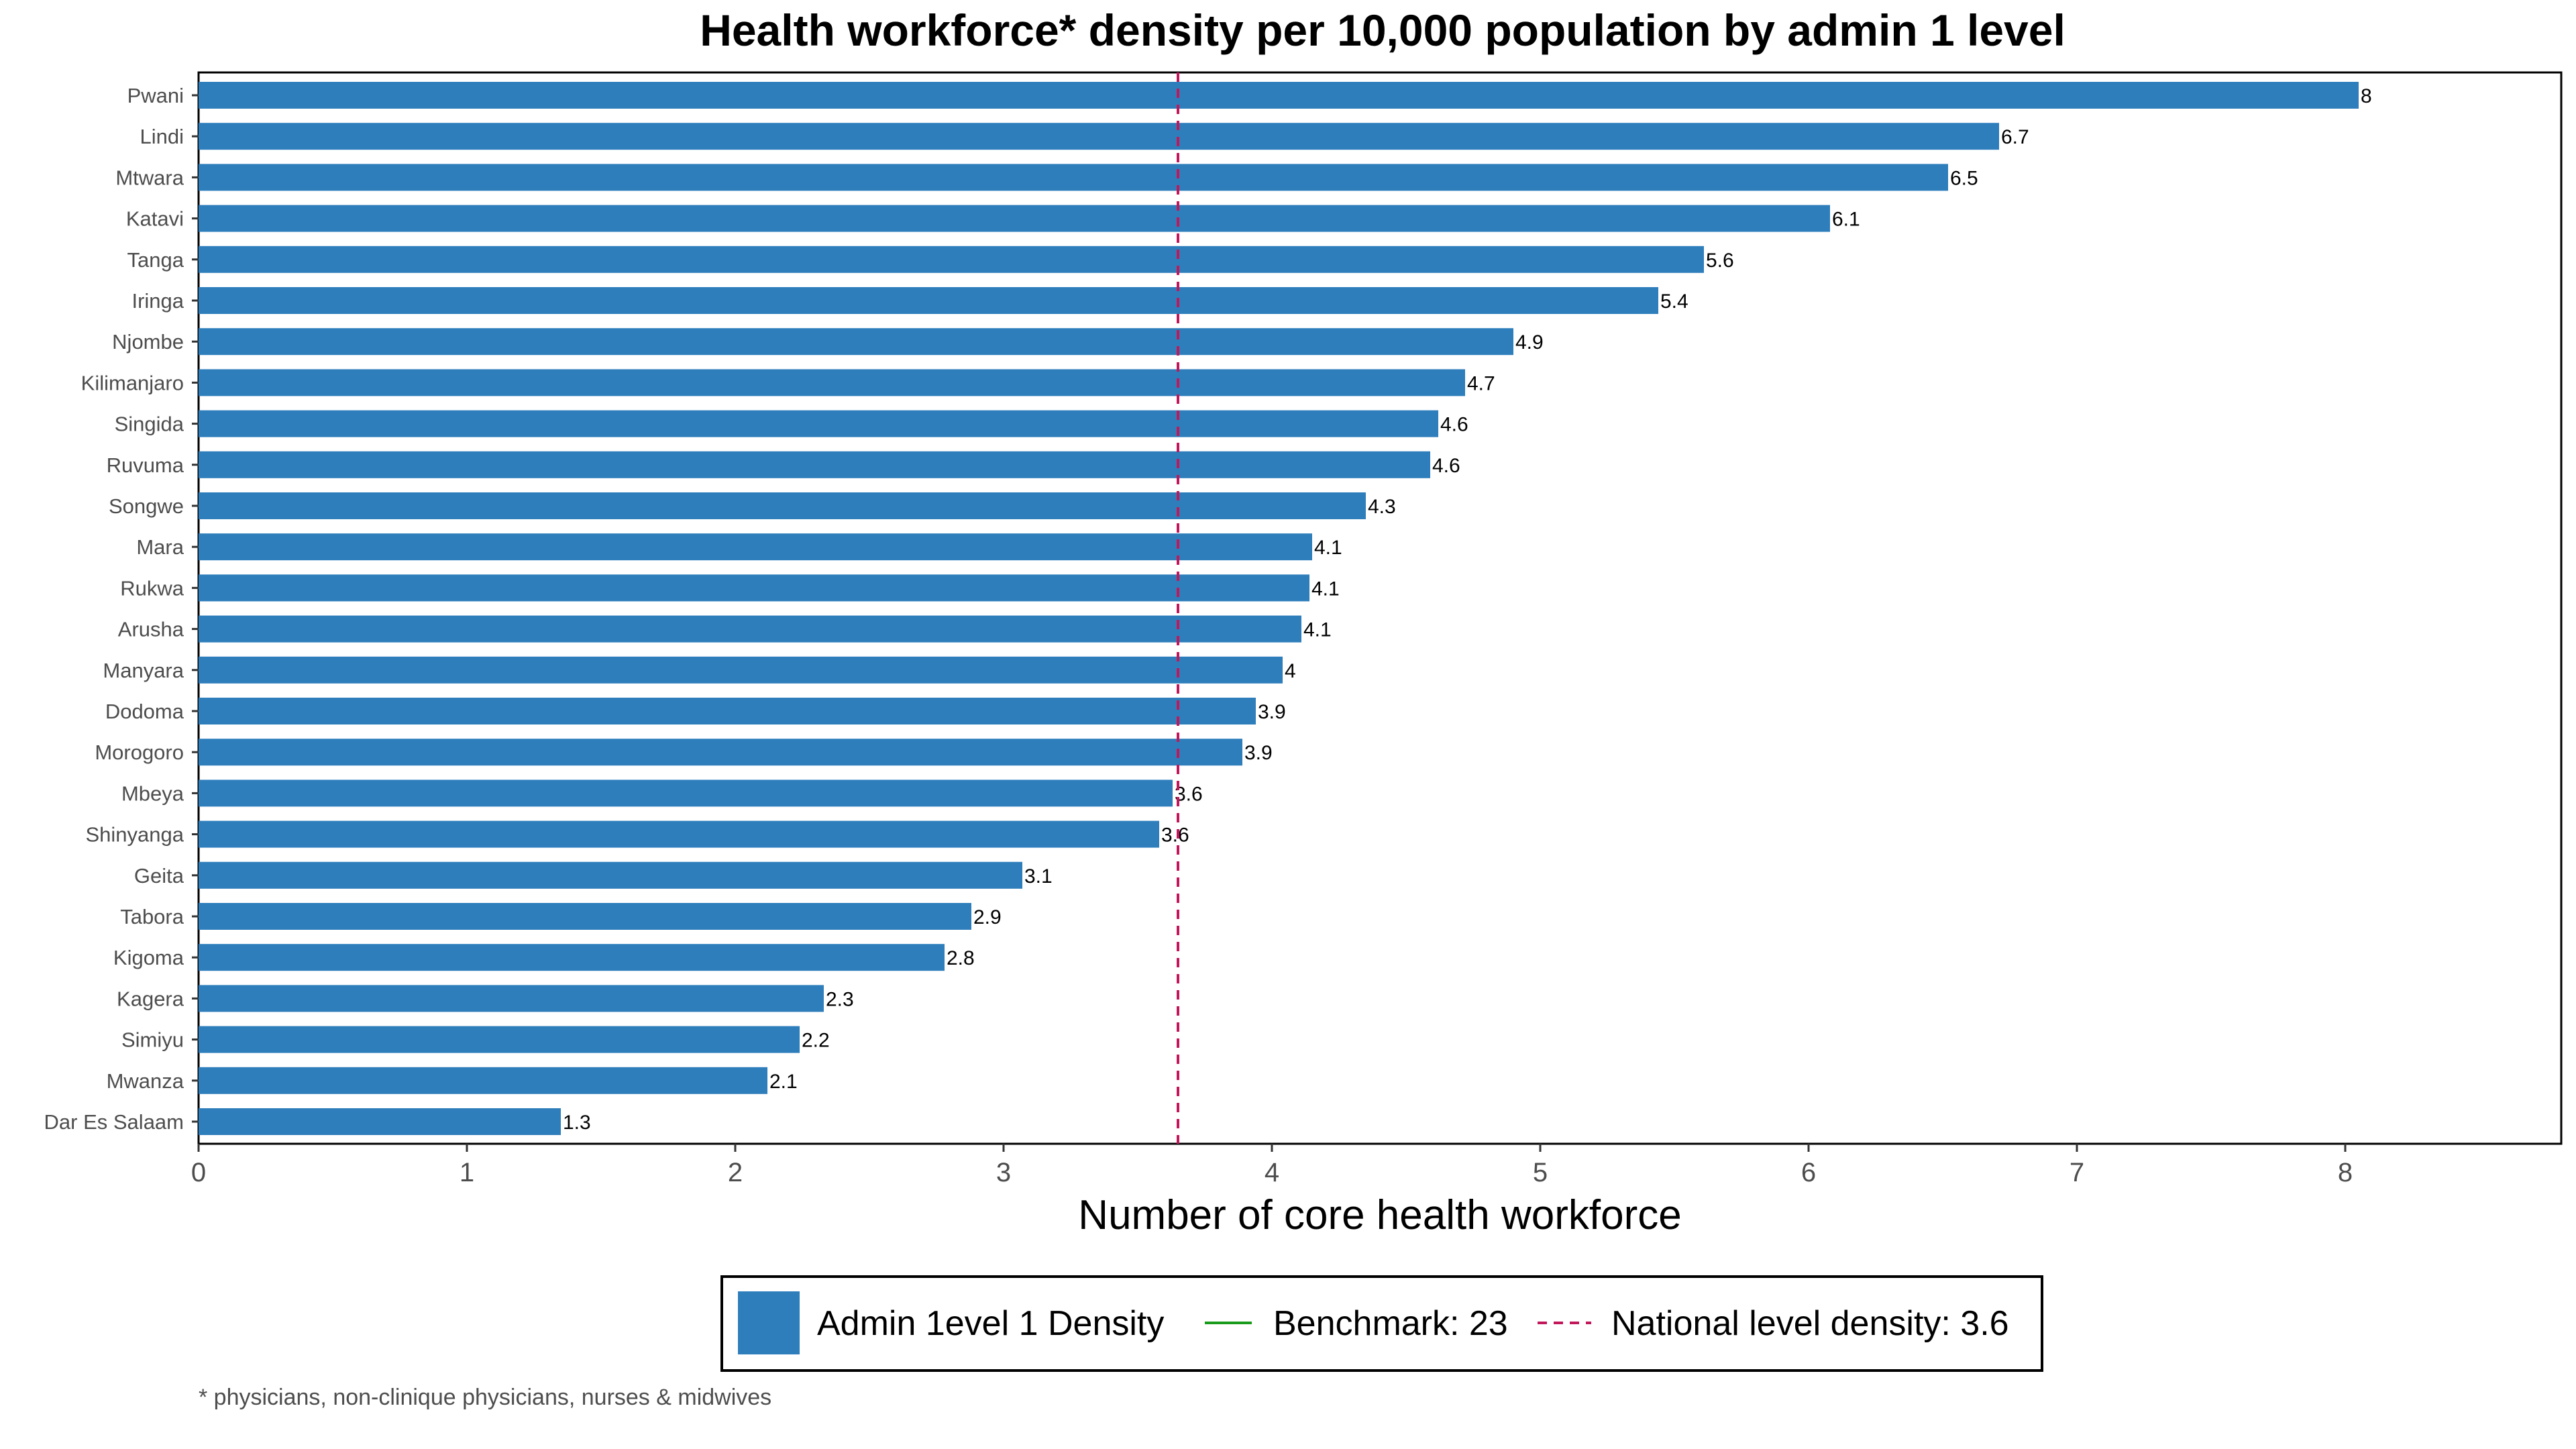  What do you see at coordinates (146, 506) in the screenshot?
I see `category-label: Songwe` at bounding box center [146, 506].